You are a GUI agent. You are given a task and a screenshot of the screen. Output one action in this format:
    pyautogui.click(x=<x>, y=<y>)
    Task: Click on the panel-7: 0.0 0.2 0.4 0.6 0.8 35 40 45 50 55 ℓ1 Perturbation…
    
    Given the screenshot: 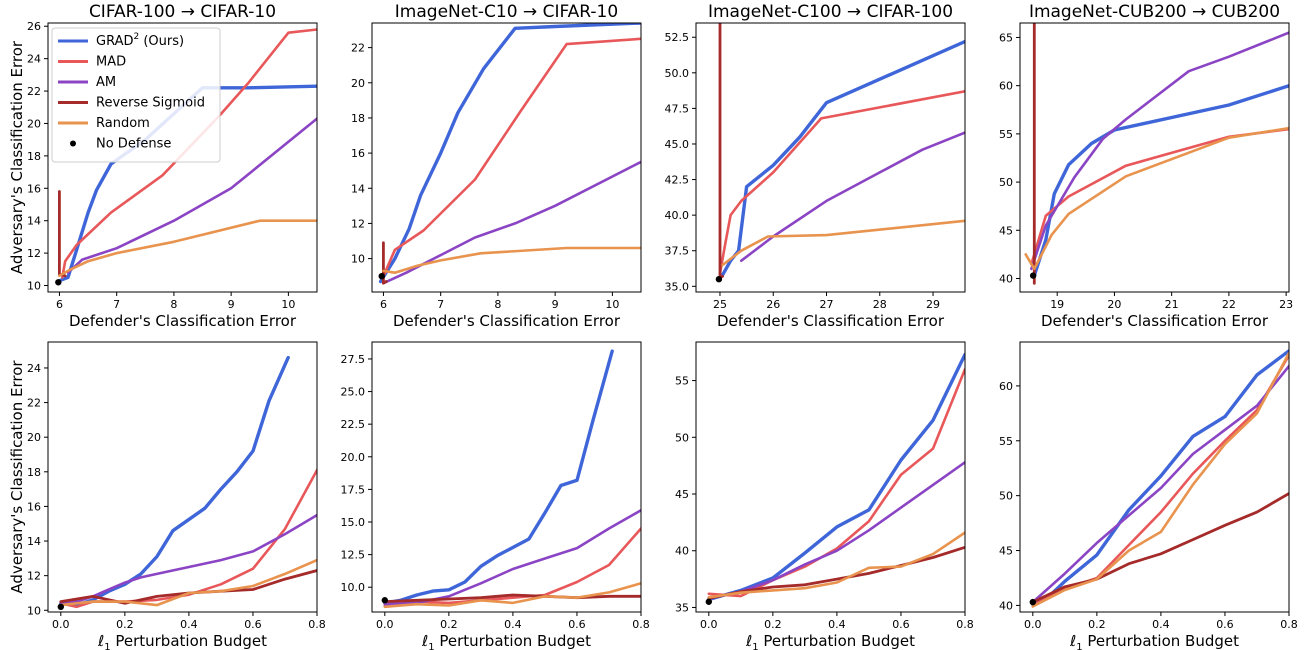 What is the action you would take?
    pyautogui.click(x=824, y=495)
    